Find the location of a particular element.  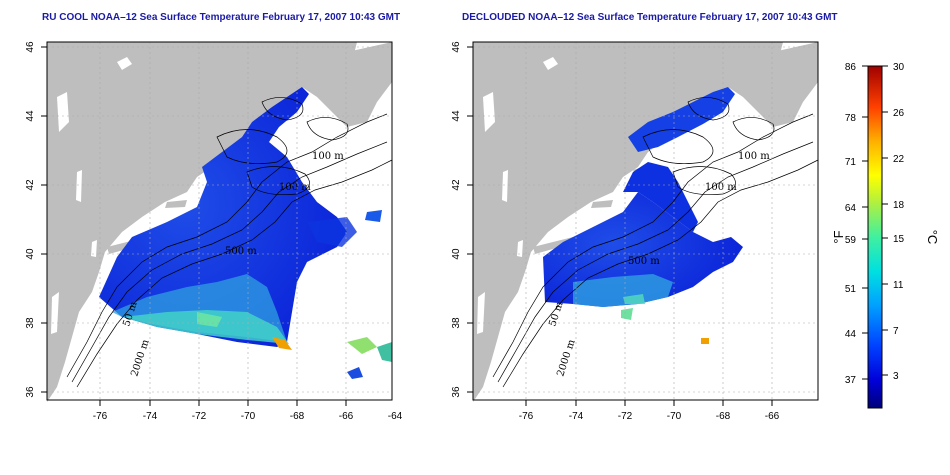

right-lat-tick: 36 is located at coordinates (456, 392).